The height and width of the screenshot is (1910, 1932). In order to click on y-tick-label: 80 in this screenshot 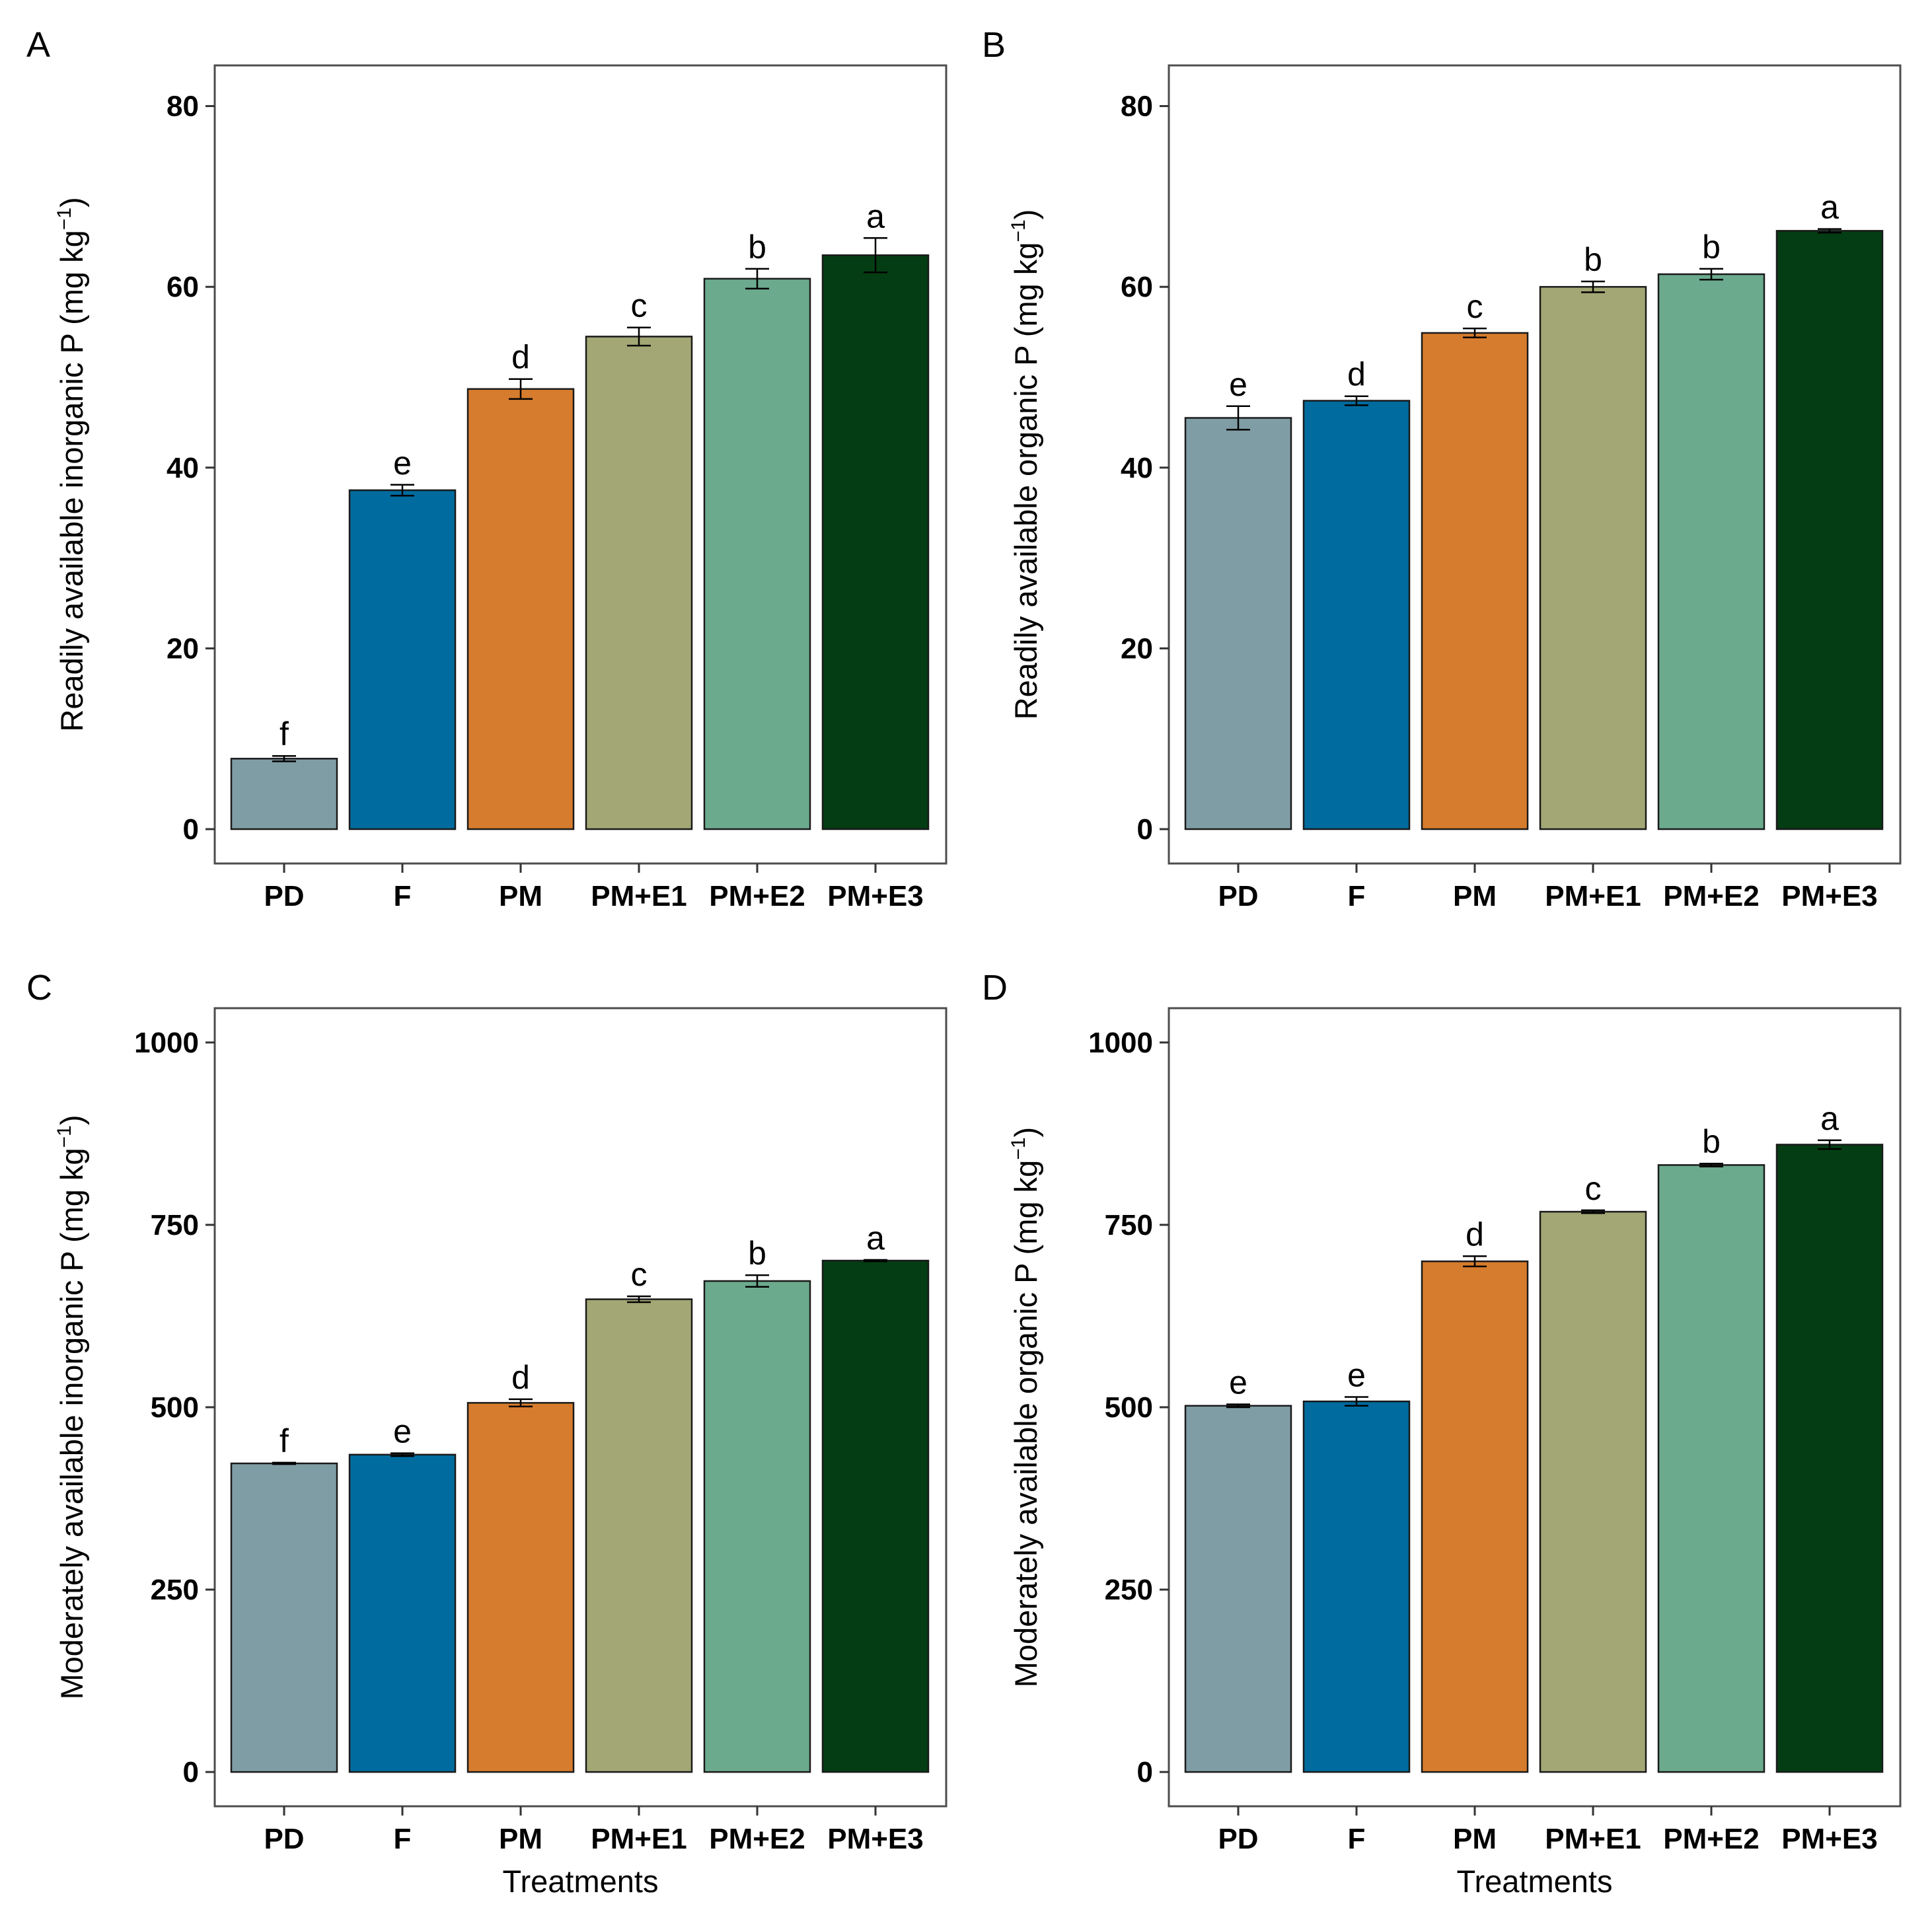, I will do `click(183, 107)`.